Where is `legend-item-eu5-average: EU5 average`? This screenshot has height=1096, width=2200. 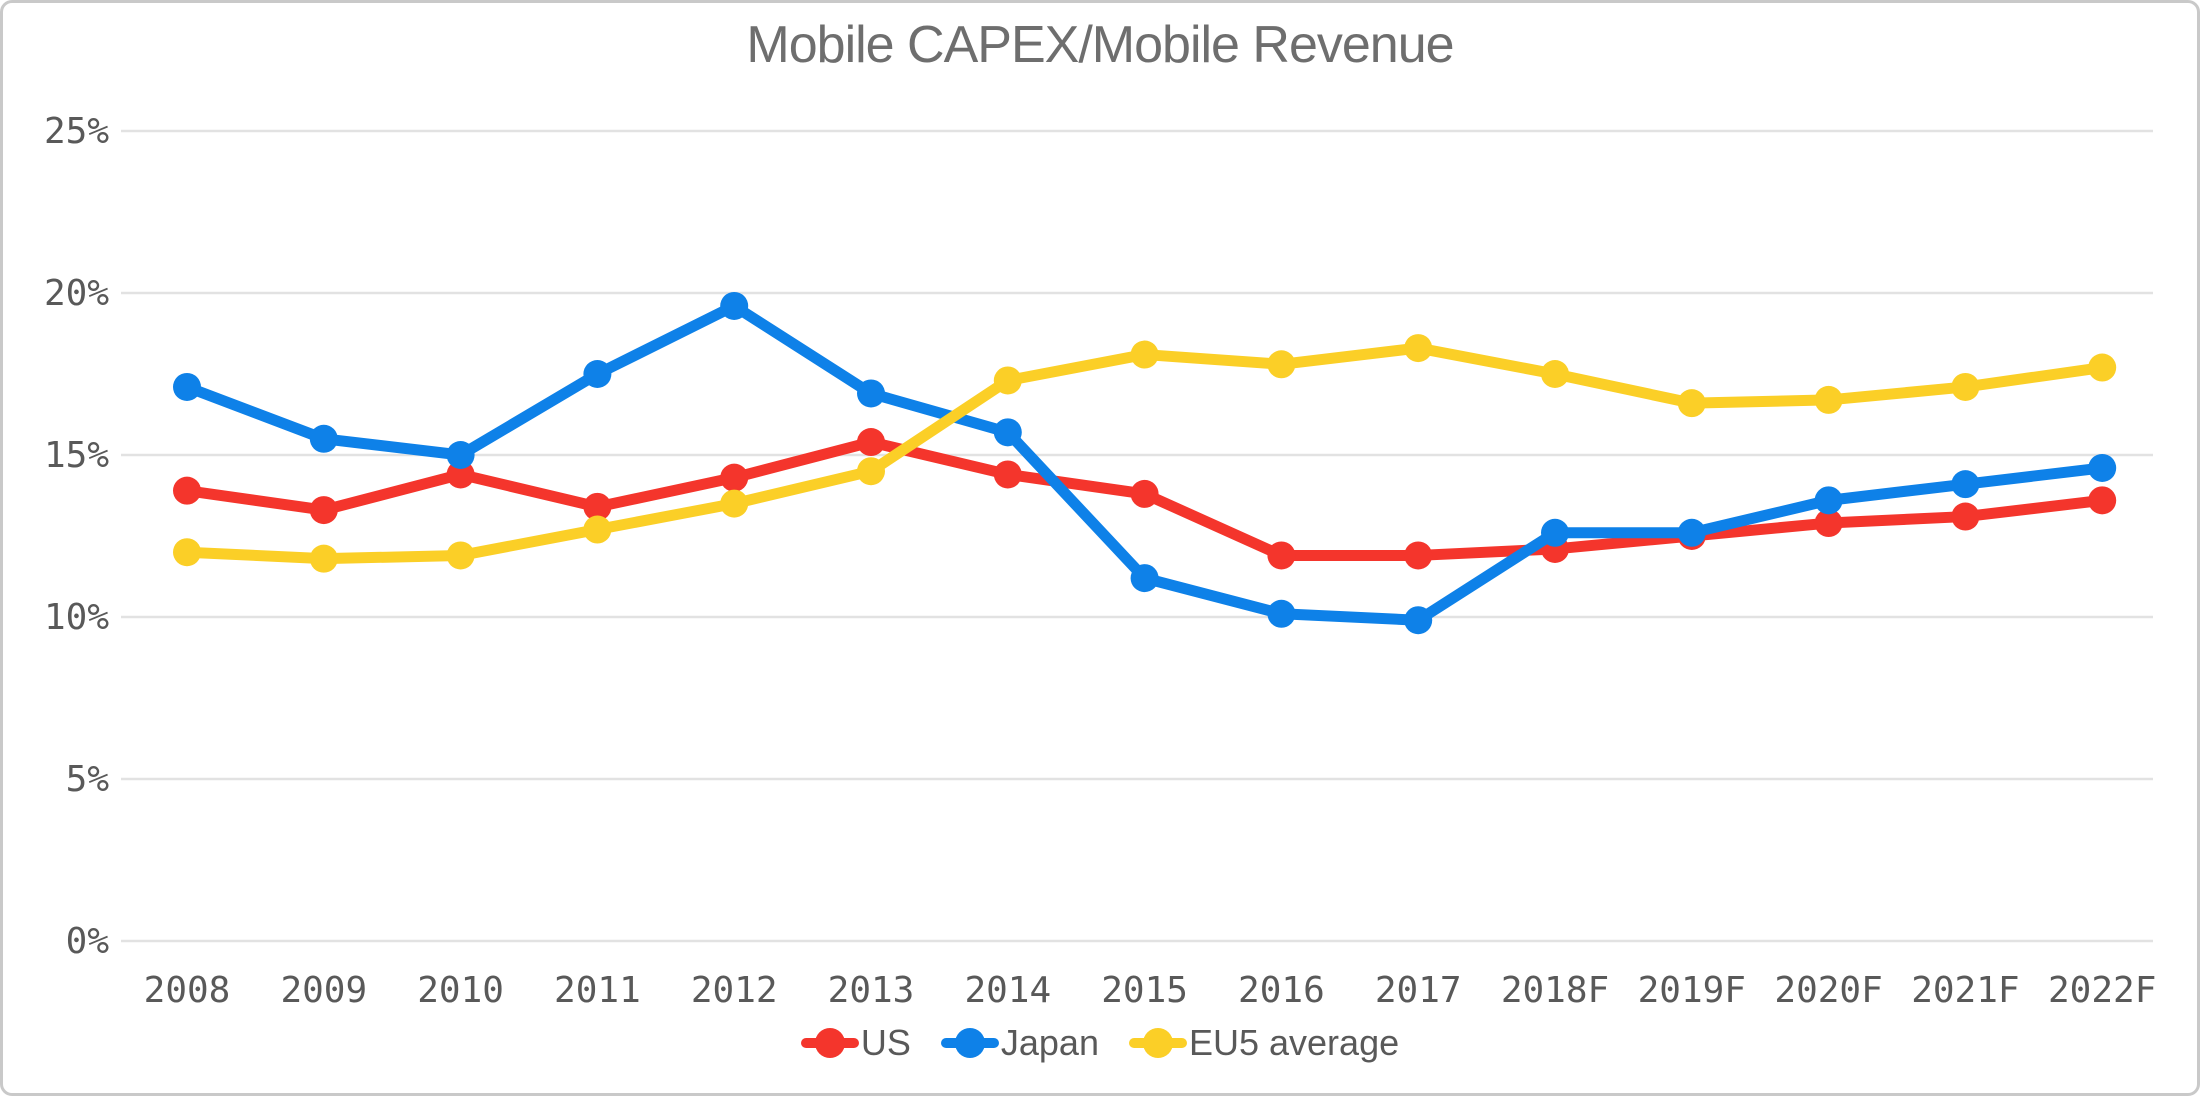
legend-item-eu5-average: EU5 average is located at coordinates (1264, 1042).